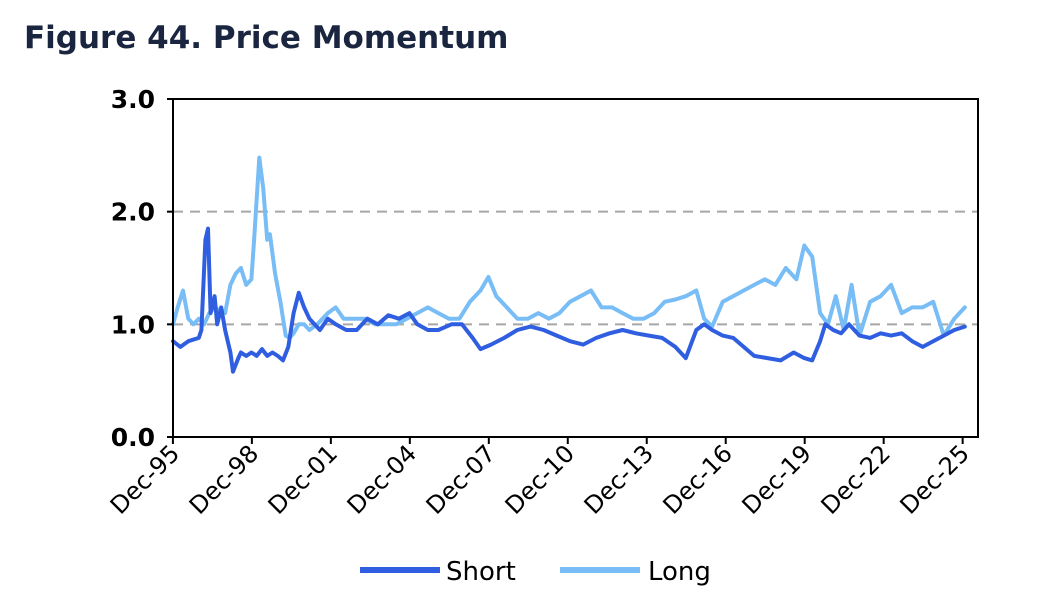  What do you see at coordinates (133, 268) in the screenshot?
I see `y-tick-labels: 0.0 1.0 2.0 3.0` at bounding box center [133, 268].